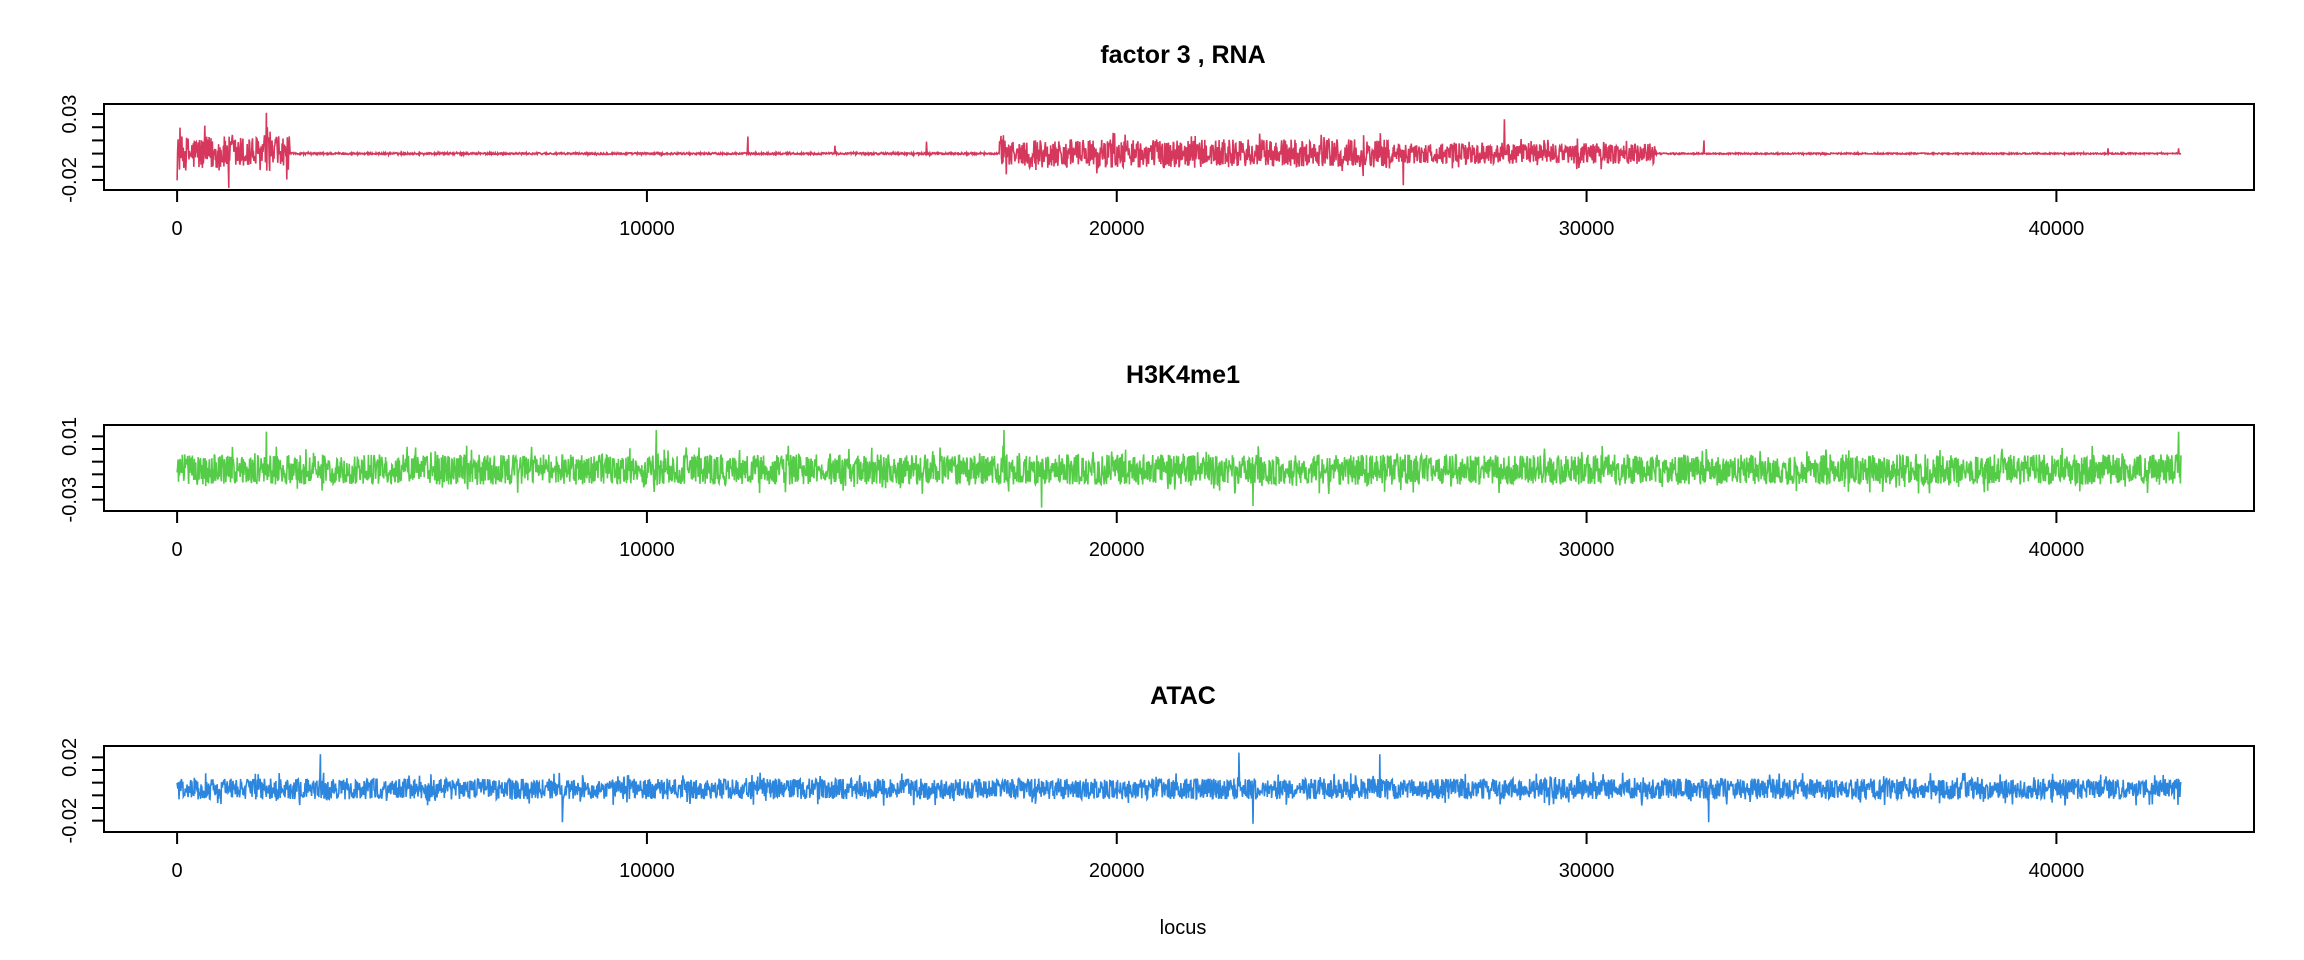 This screenshot has height=960, width=2304. Describe the element at coordinates (70, 114) in the screenshot. I see `y-tick-label: 0.03` at that location.